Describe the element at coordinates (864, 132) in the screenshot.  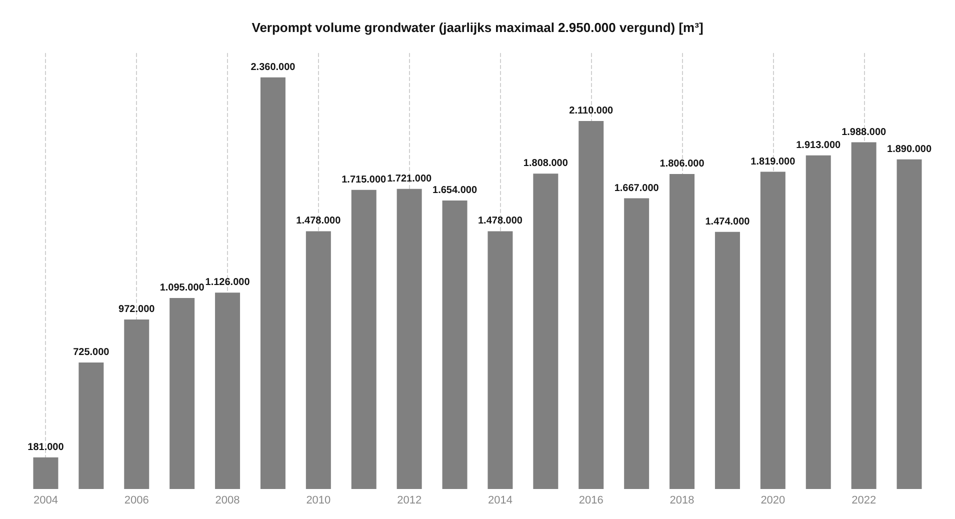
I see `data-label: 1.988.000` at that location.